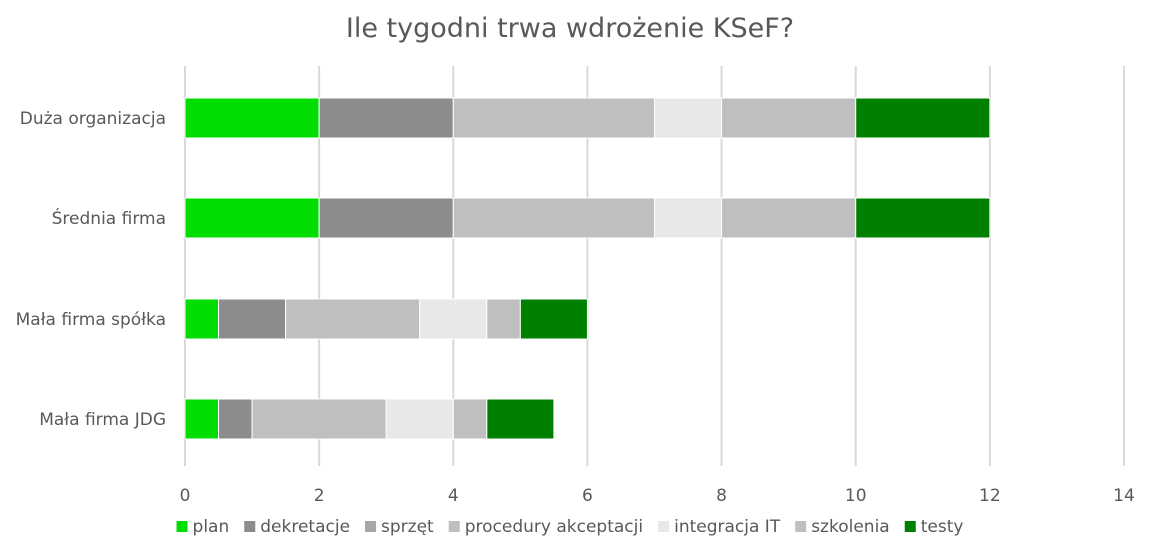 Image resolution: width=1160 pixels, height=556 pixels. Describe the element at coordinates (305, 527) in the screenshot. I see `legend-label: dekretacje` at that location.